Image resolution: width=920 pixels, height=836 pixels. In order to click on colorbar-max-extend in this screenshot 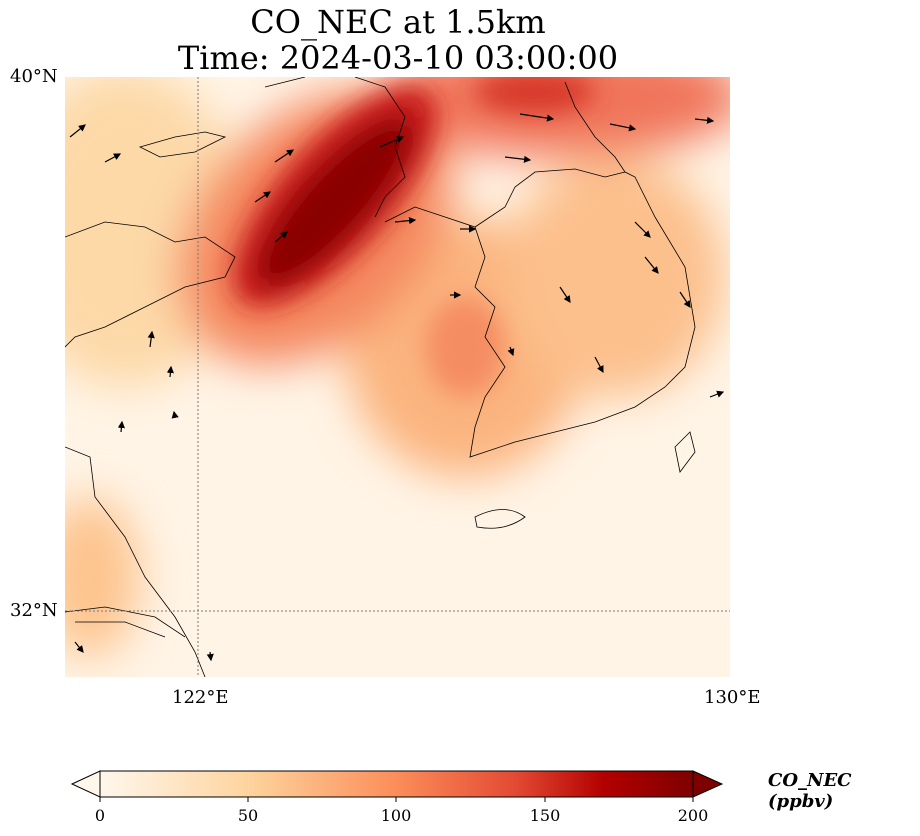, I will do `click(708, 784)`.